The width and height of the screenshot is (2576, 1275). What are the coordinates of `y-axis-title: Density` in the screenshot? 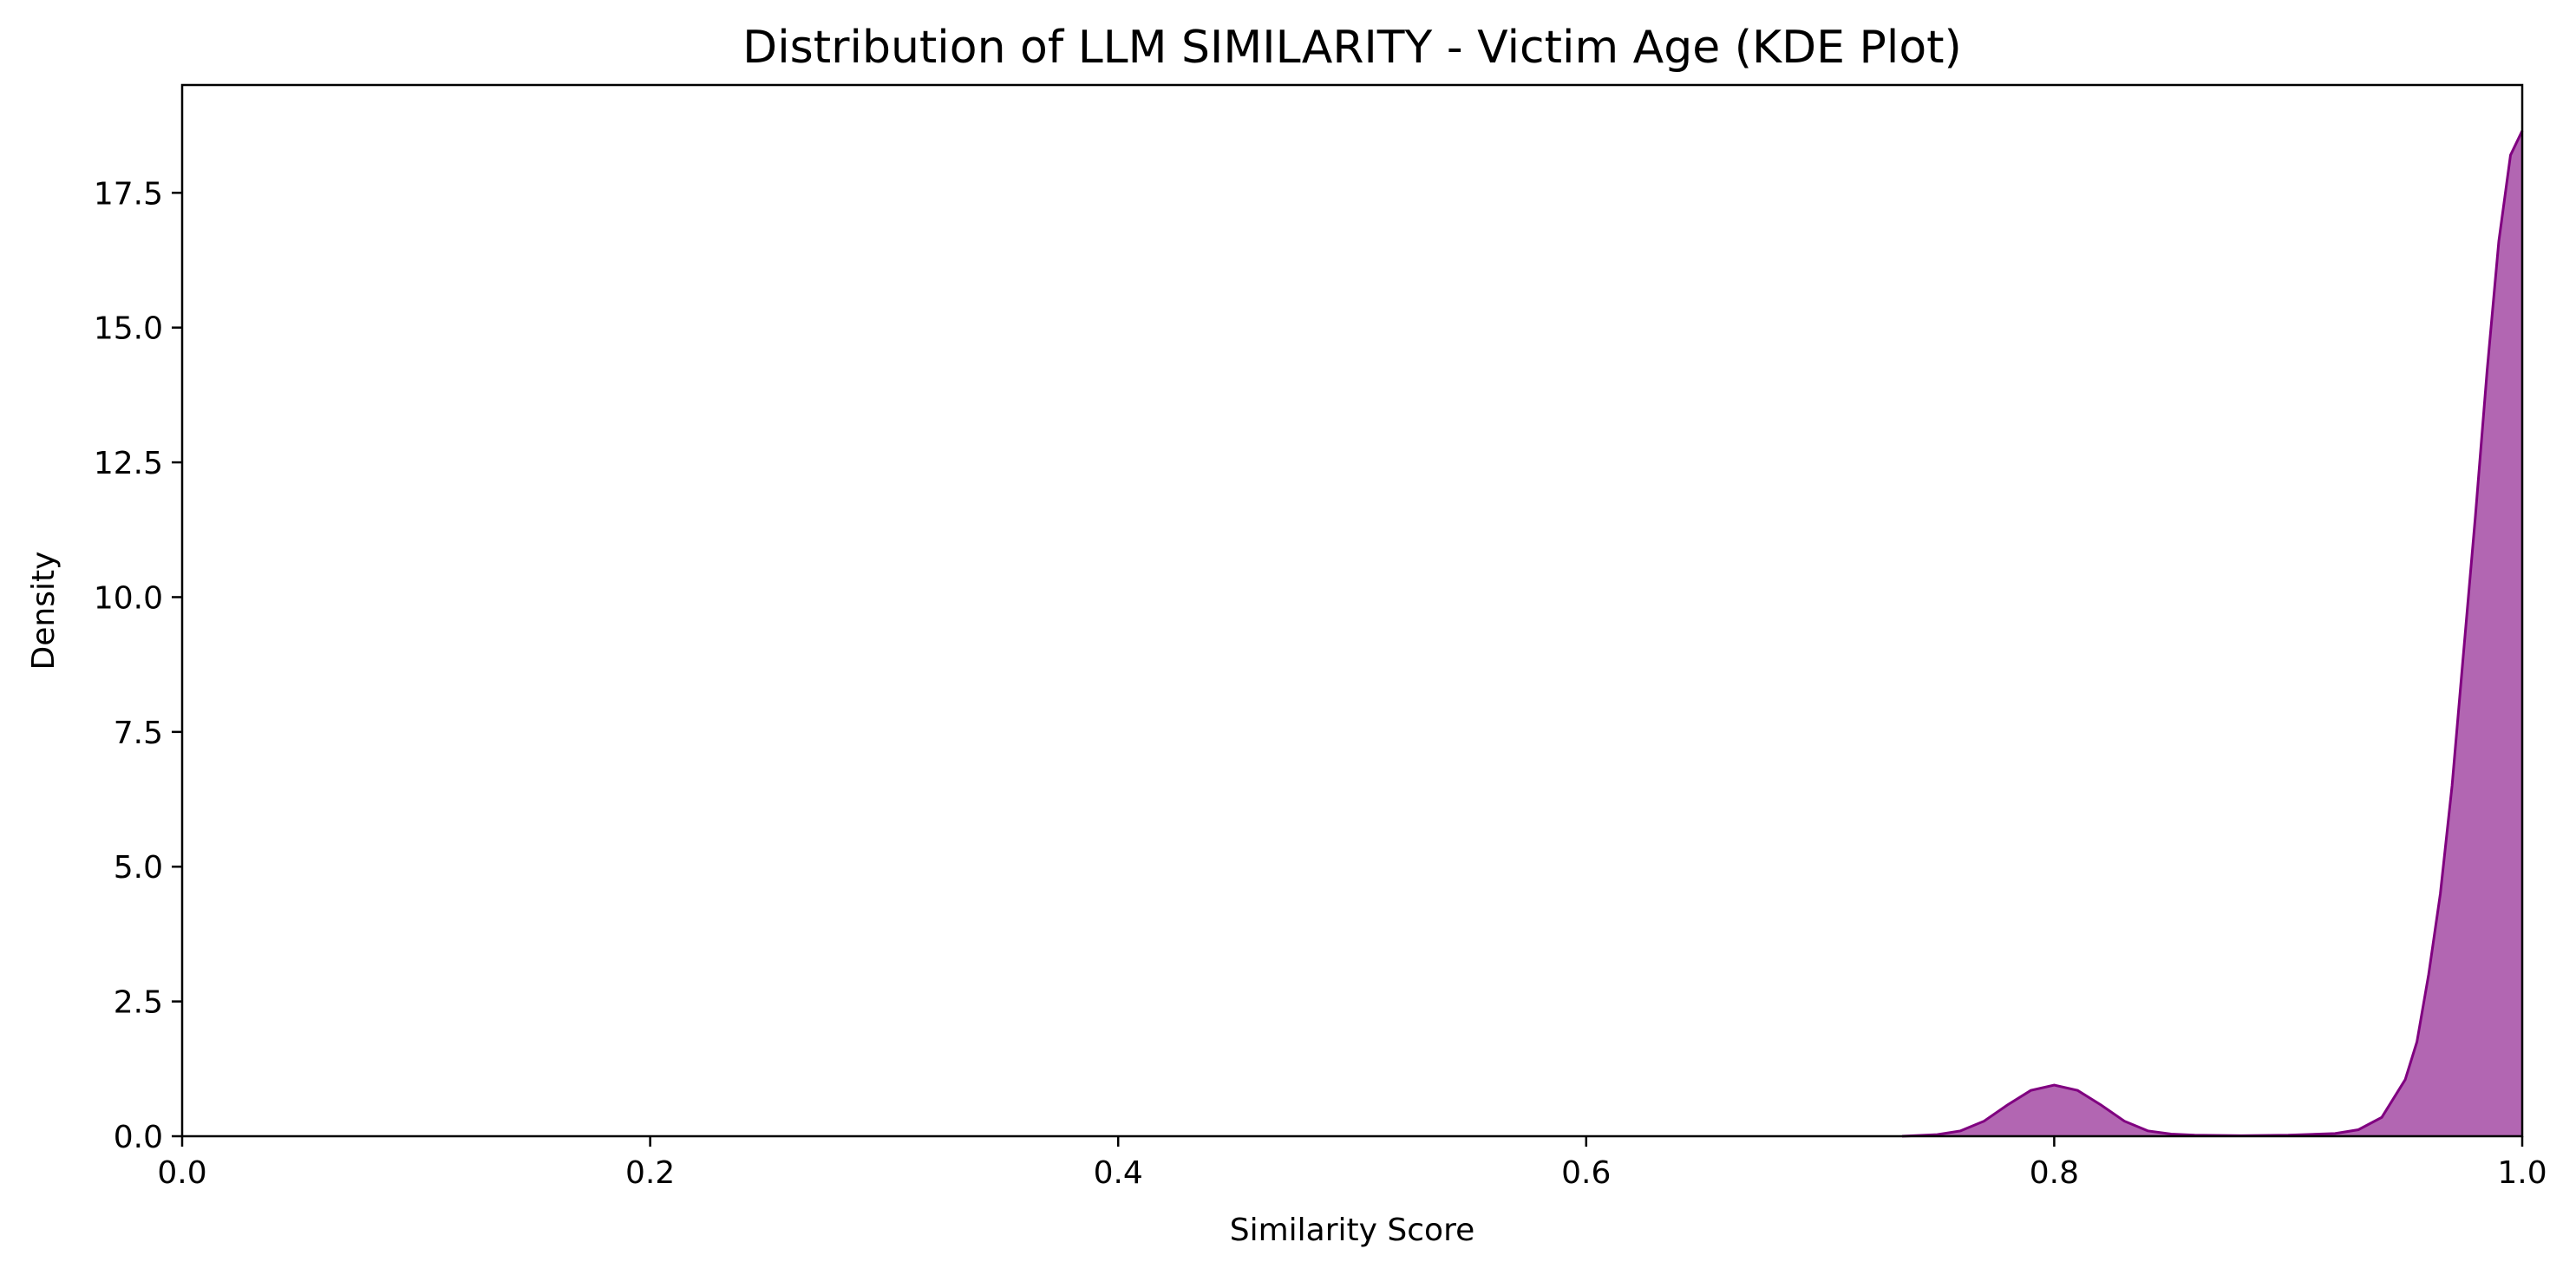 It's located at (44, 611).